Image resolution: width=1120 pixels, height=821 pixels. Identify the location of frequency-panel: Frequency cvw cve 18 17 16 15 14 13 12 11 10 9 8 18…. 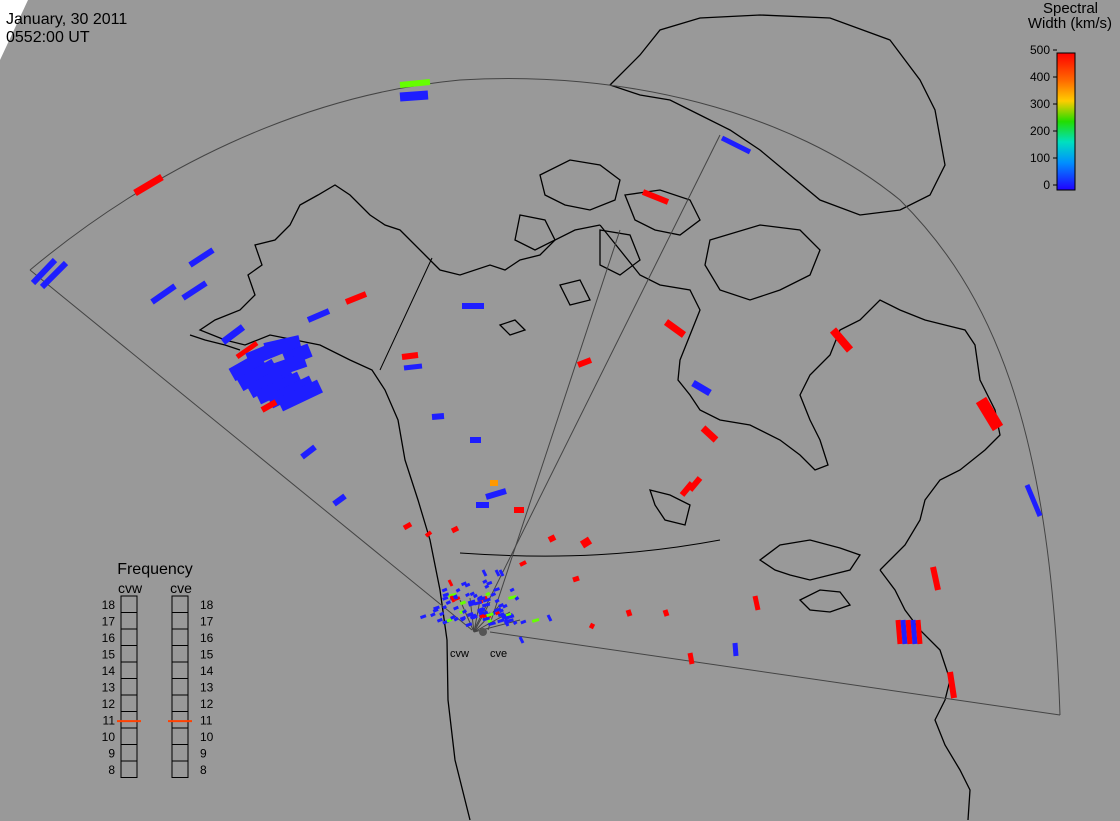
(158, 669).